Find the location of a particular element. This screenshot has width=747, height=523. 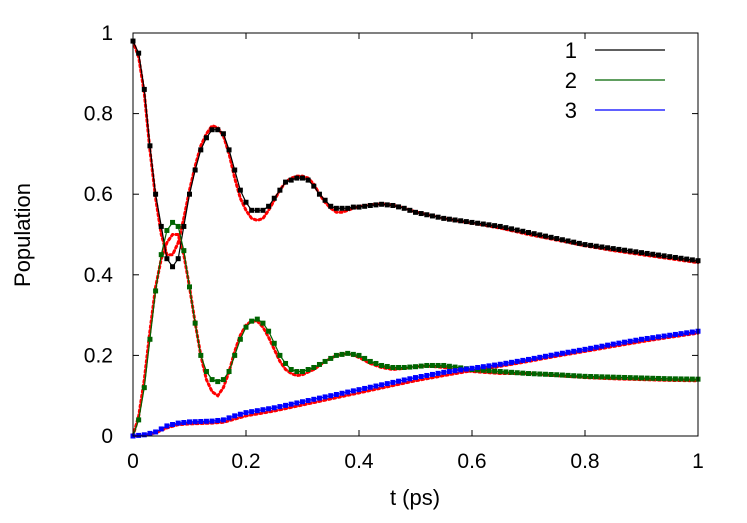

x-tick-label: 0.4 is located at coordinates (359, 461).